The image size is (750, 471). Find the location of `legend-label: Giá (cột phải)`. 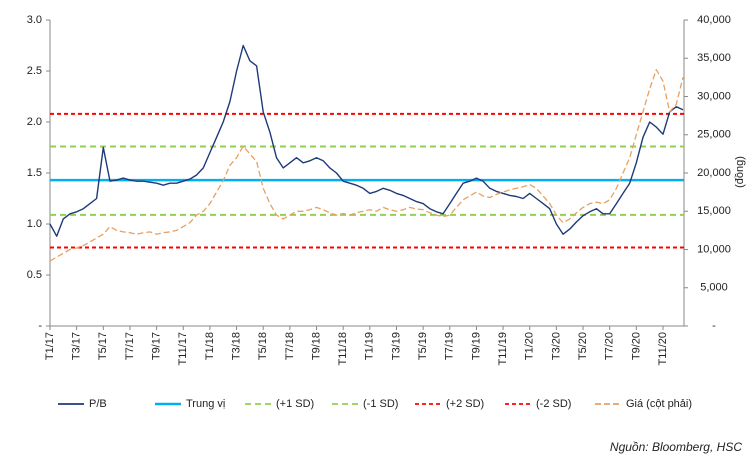

legend-label: Giá (cột phải) is located at coordinates (659, 404).